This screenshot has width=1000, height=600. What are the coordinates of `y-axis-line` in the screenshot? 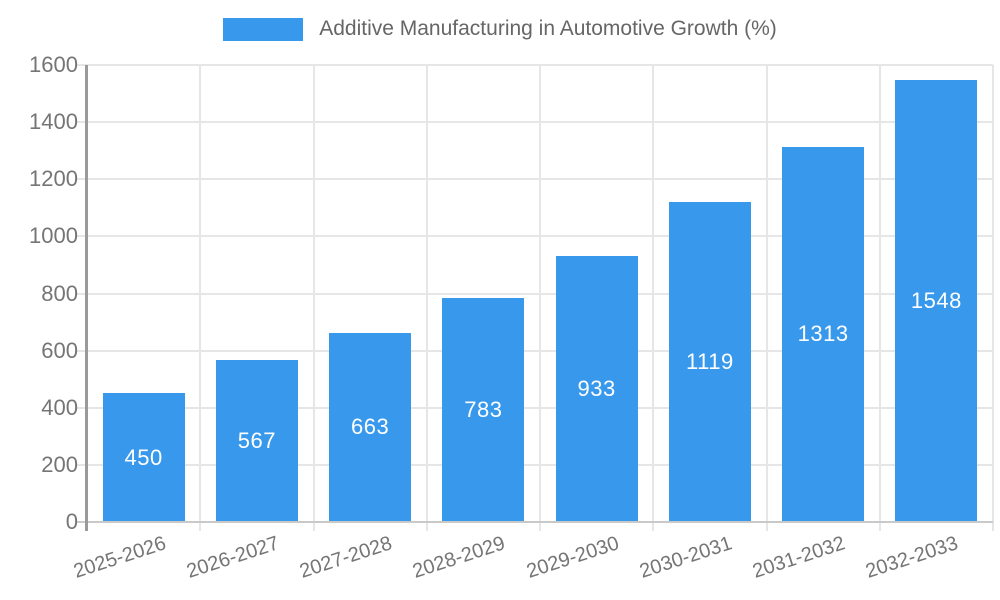 It's located at (86, 298).